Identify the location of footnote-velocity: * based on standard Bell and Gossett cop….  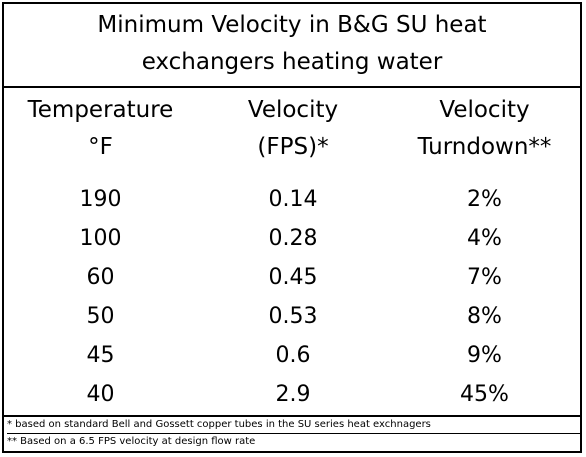
(219, 424).